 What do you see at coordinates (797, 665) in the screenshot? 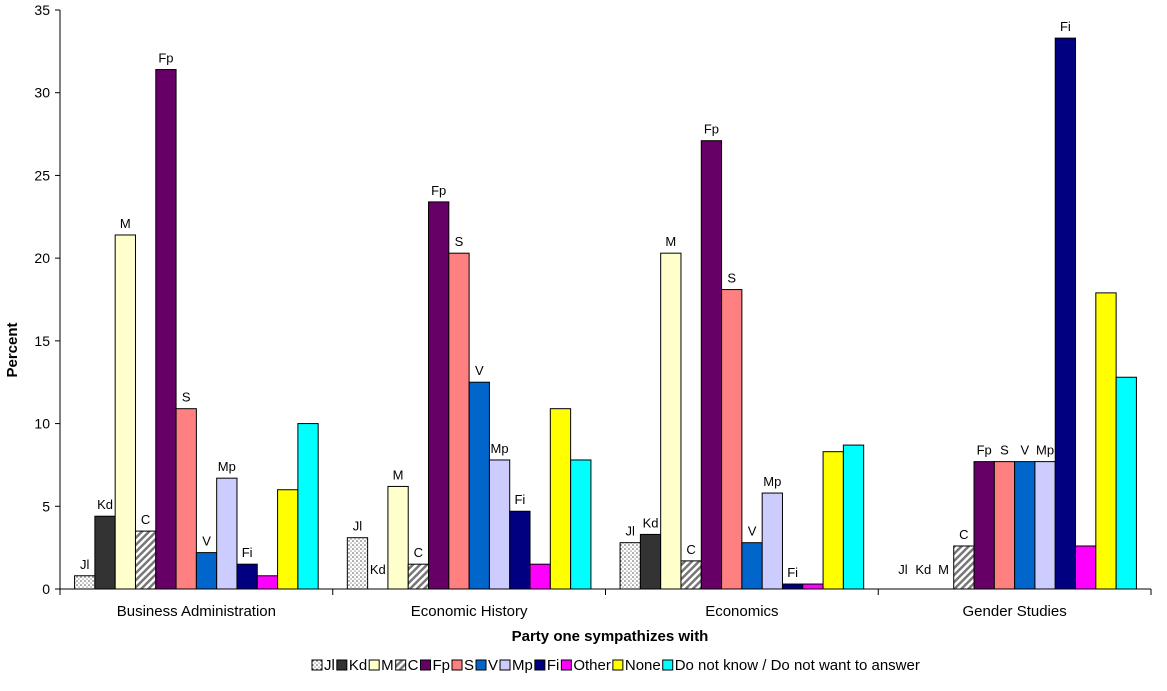
I see `legend-label: Do not know / Do not want to answer` at bounding box center [797, 665].